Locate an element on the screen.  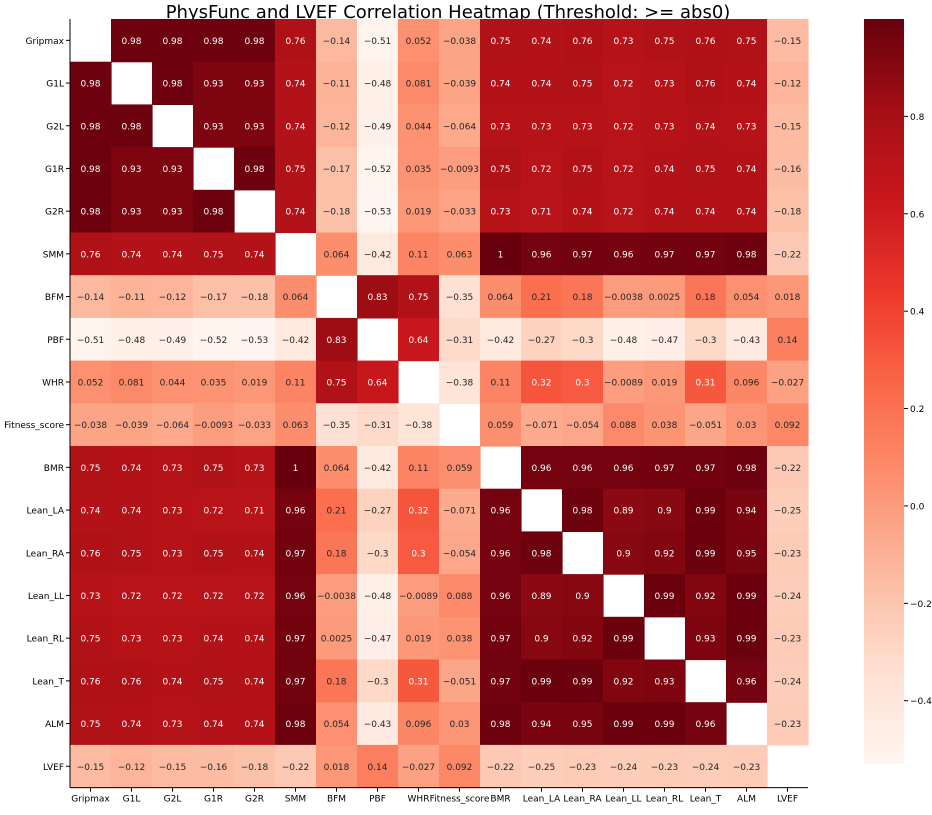
cell-value-label: −0.071 is located at coordinates (541, 426).